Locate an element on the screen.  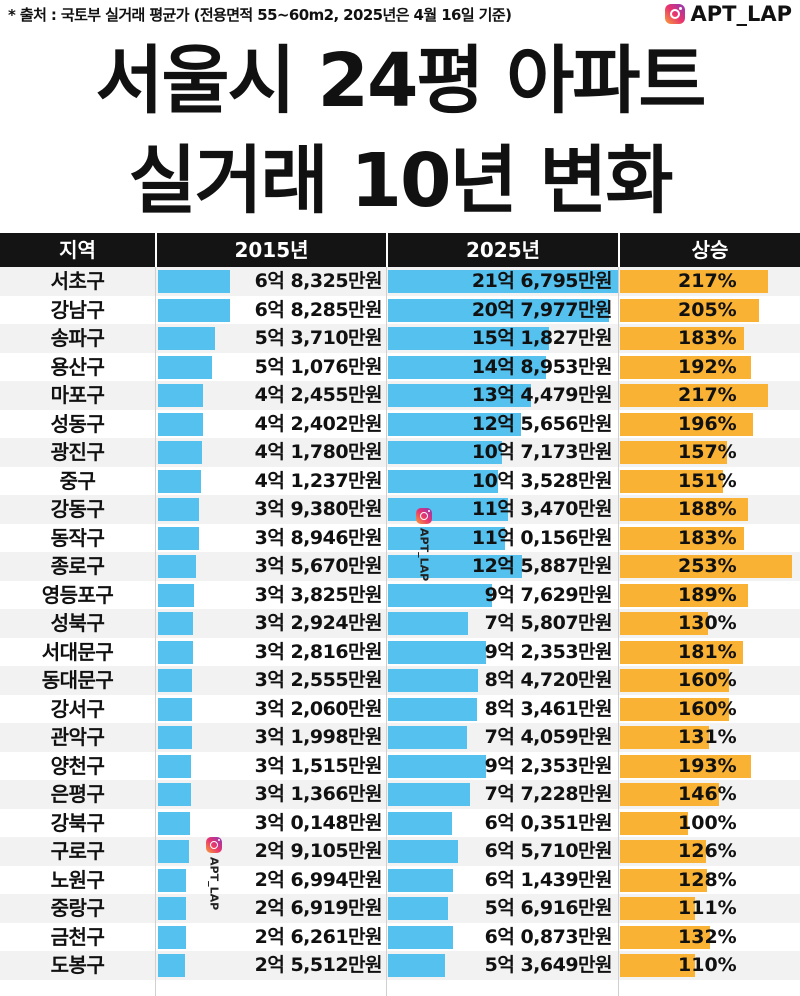
region-label: 강동구 is located at coordinates (77, 509).